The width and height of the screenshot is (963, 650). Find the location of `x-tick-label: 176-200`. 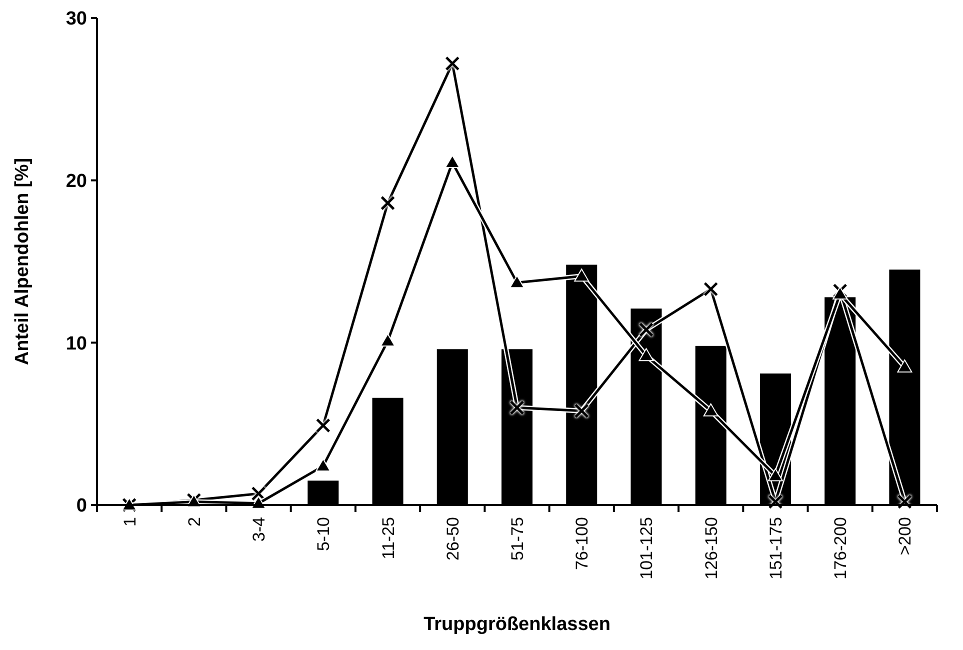

x-tick-label: 176-200 is located at coordinates (840, 548).